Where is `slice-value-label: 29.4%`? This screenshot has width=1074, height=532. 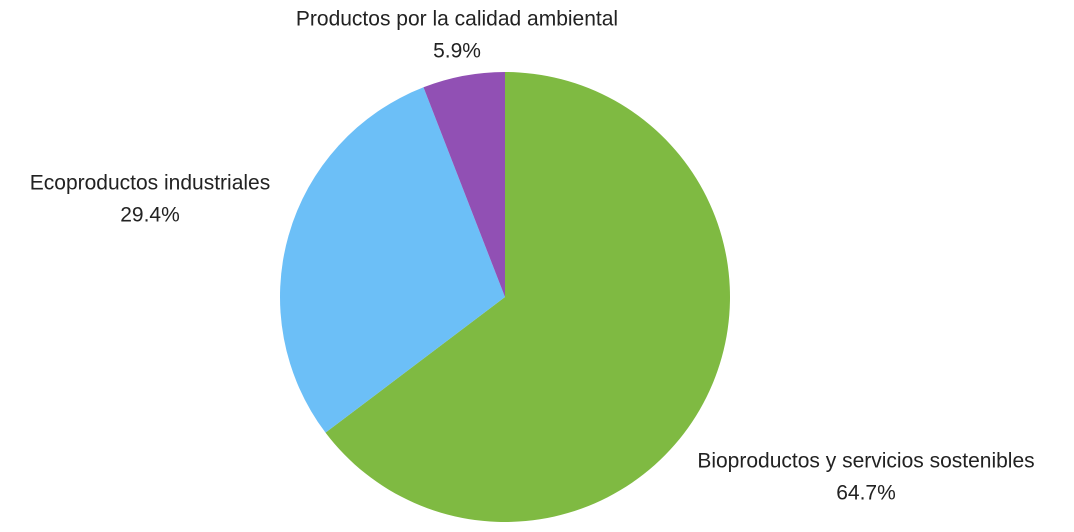
slice-value-label: 29.4% is located at coordinates (150, 215).